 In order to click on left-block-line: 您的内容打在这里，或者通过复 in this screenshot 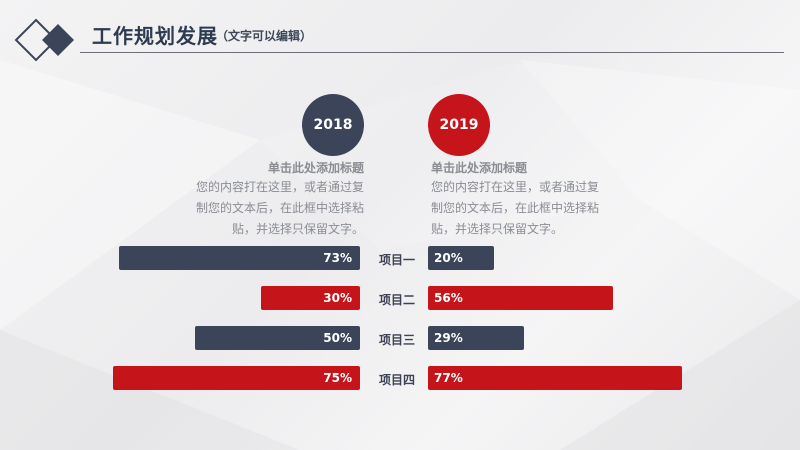, I will do `click(279, 187)`.